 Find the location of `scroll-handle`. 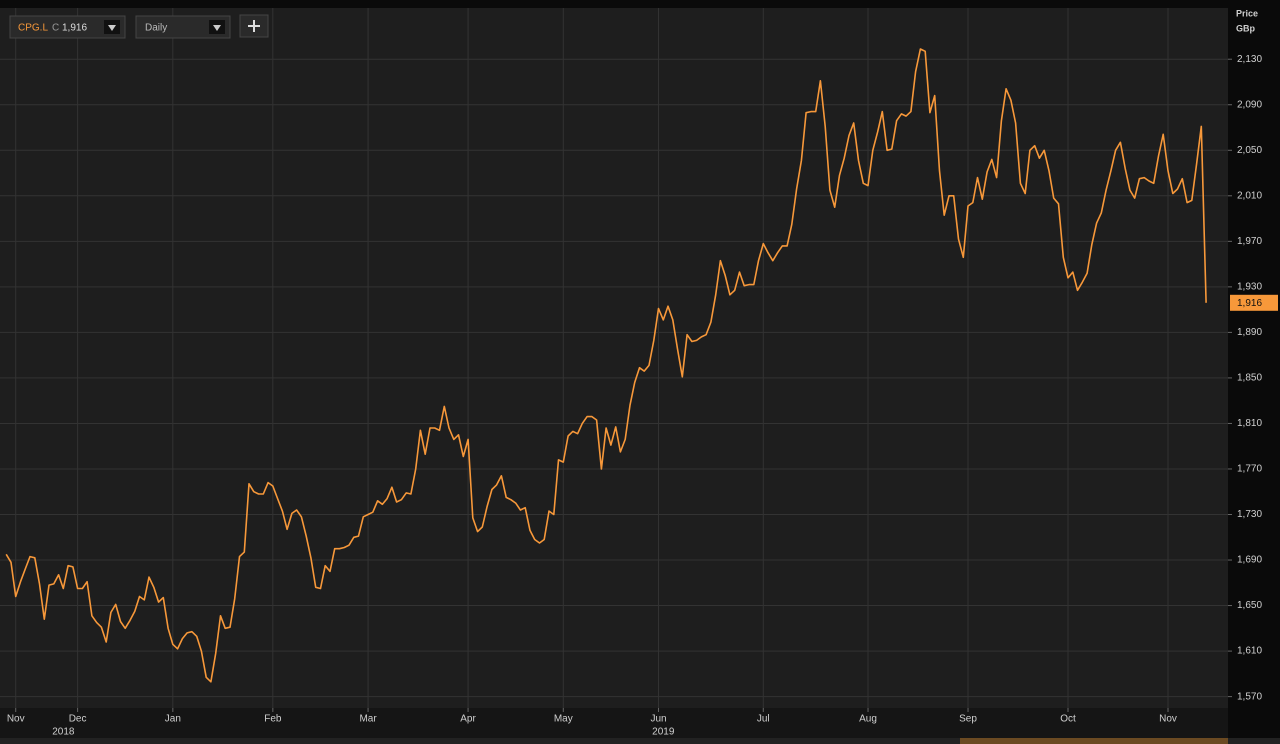

scroll-handle is located at coordinates (1094, 741).